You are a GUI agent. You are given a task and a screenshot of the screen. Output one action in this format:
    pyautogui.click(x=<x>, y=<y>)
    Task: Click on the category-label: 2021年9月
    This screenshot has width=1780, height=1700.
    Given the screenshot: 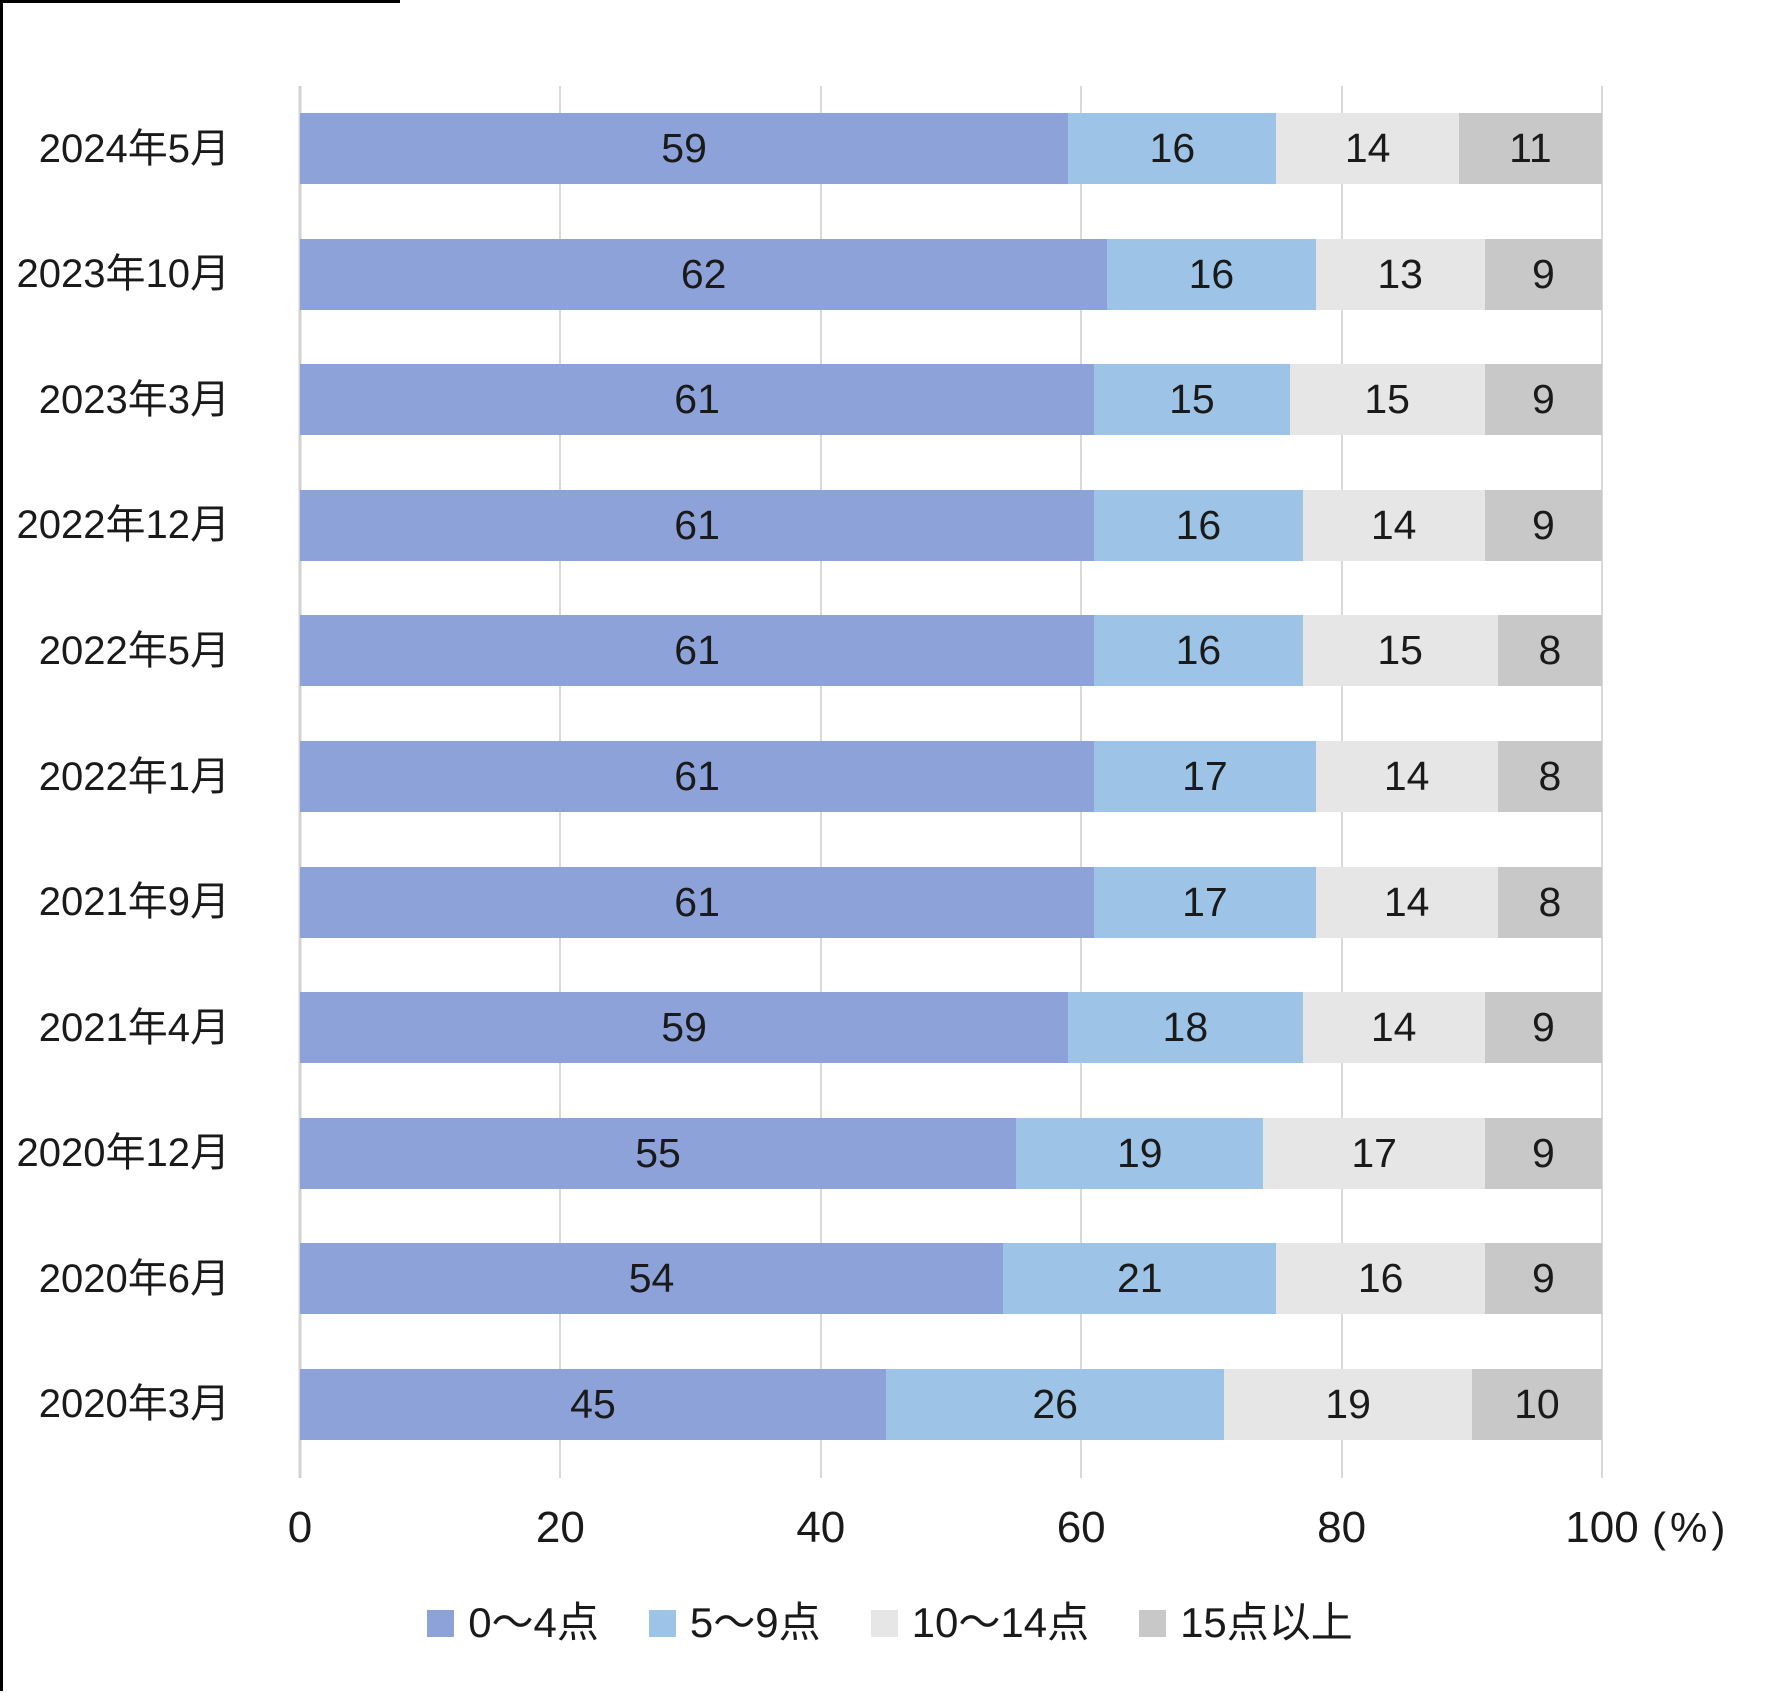 What is the action you would take?
    pyautogui.click(x=134, y=902)
    